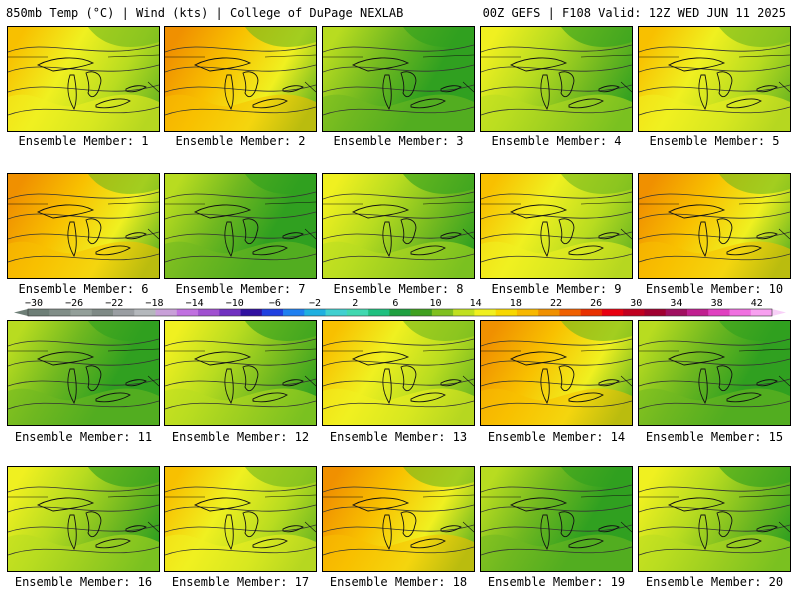 The image size is (800, 600). What do you see at coordinates (240, 437) in the screenshot?
I see `ensemble-member-label: Ensemble Member: 12` at bounding box center [240, 437].